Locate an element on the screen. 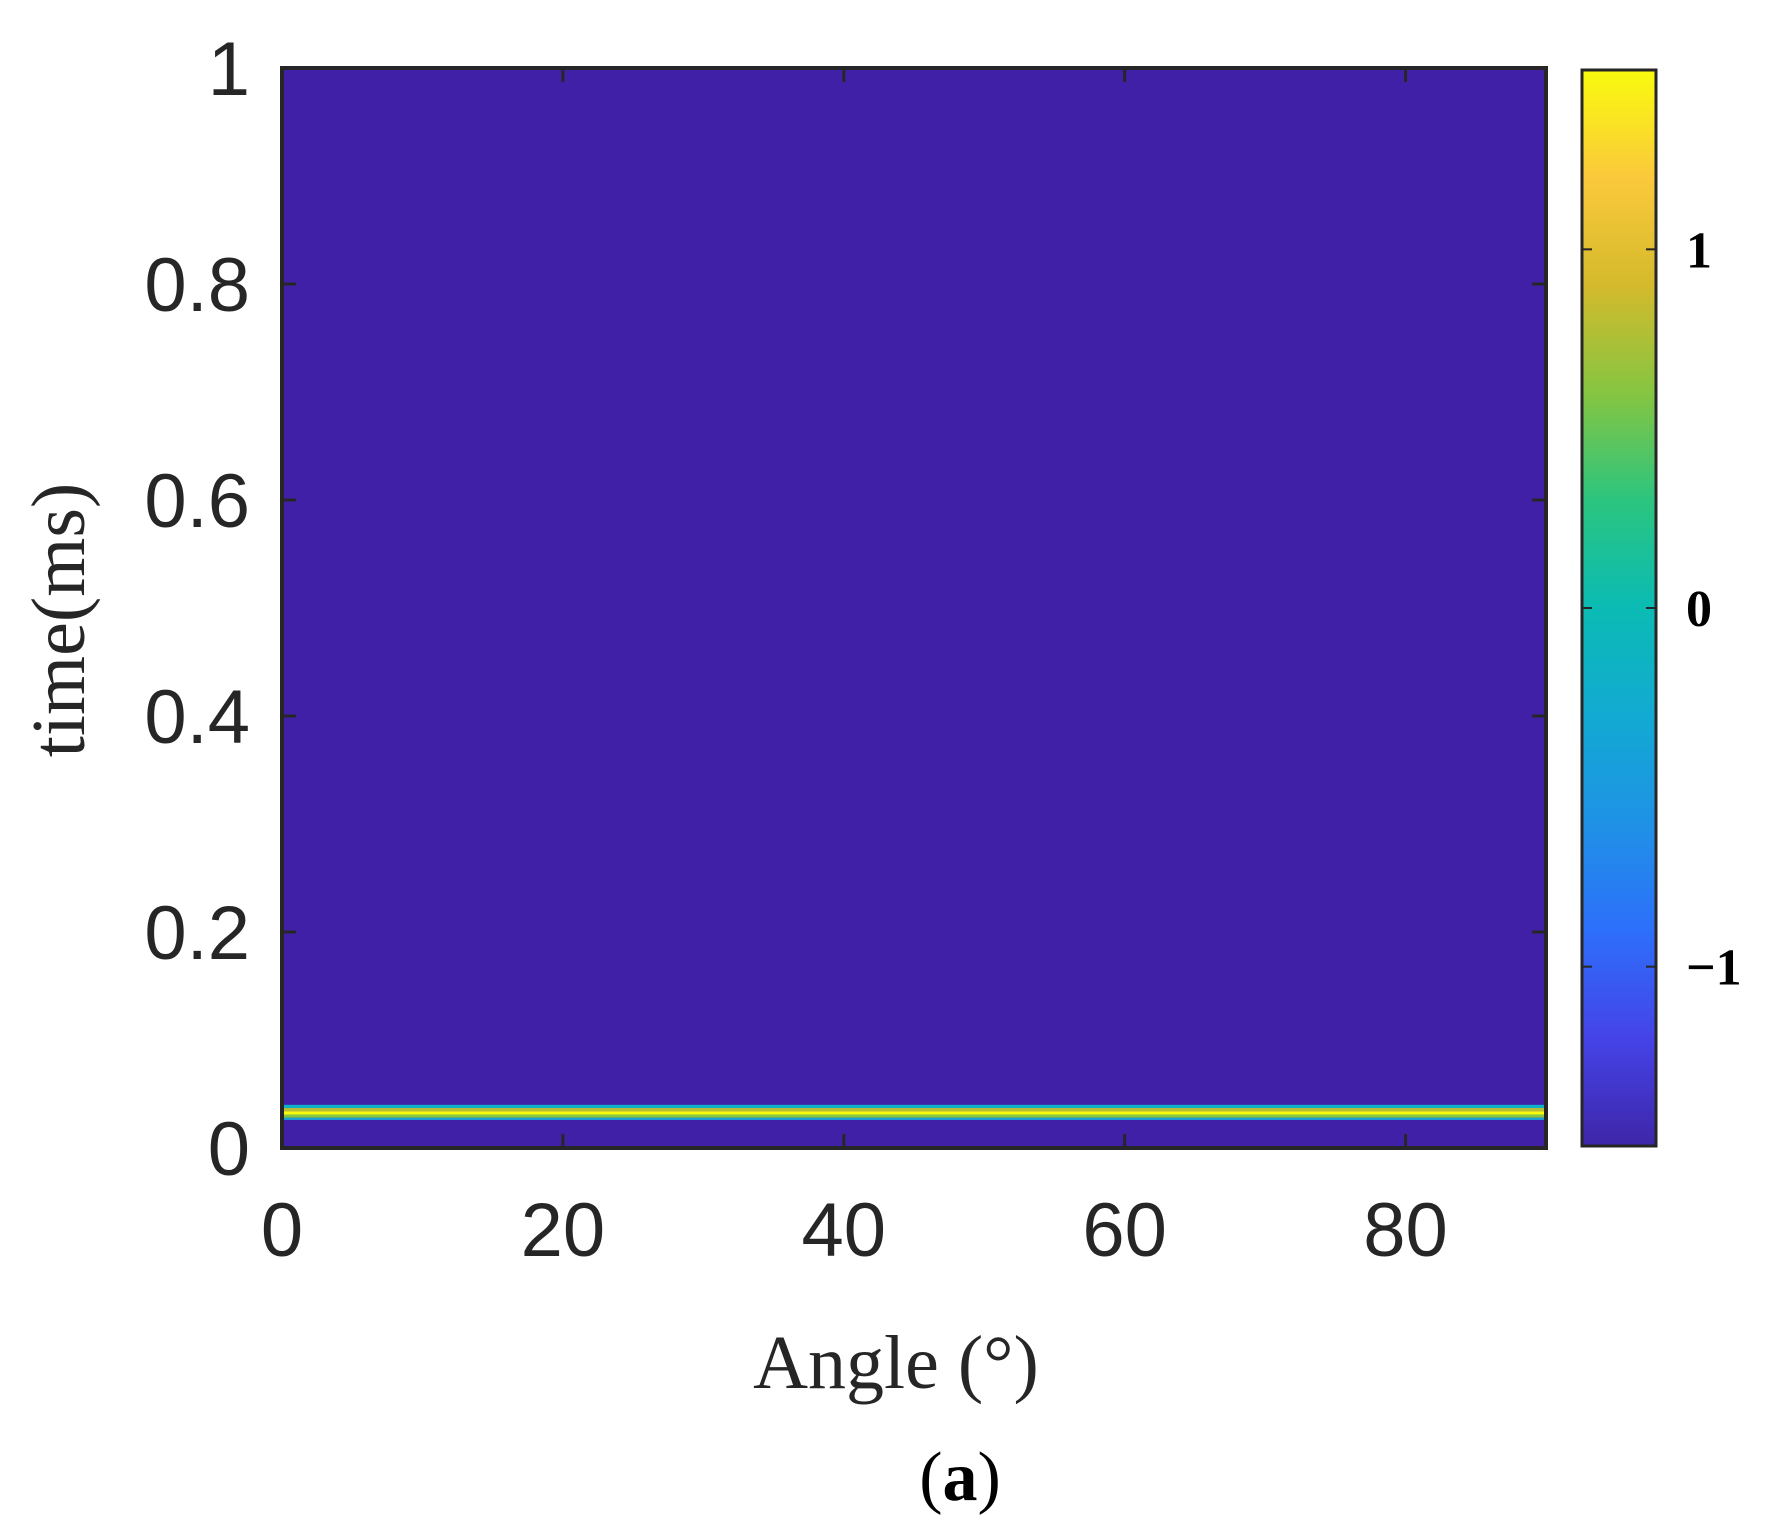 The image size is (1768, 1536). y-tick-label: 0.6 is located at coordinates (197, 501).